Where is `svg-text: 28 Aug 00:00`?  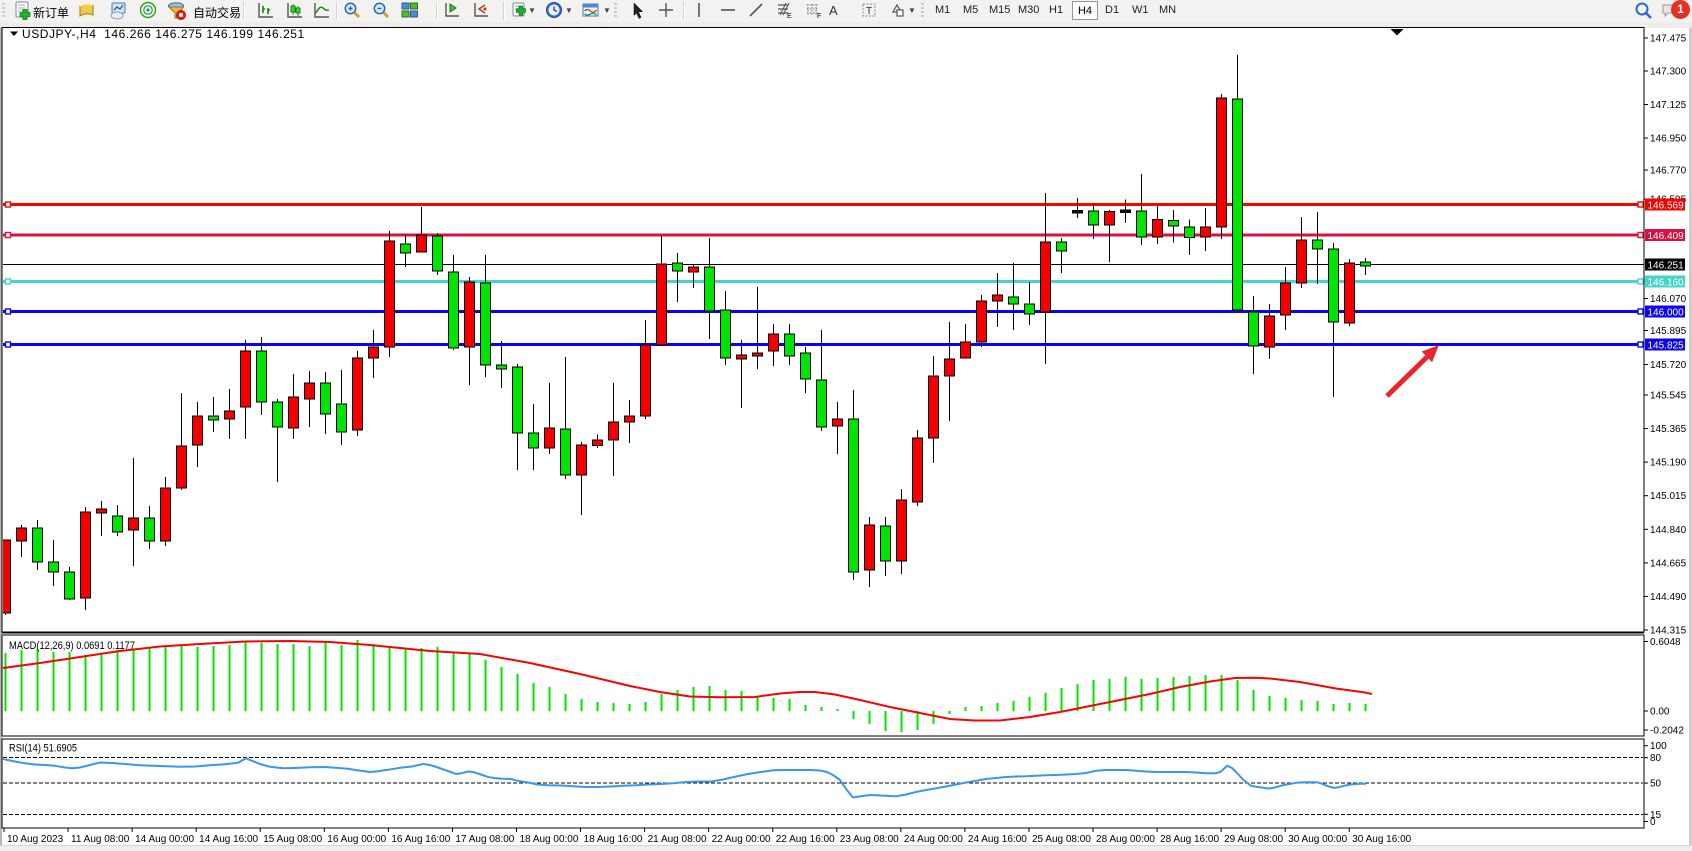 svg-text: 28 Aug 00:00 is located at coordinates (1125, 839).